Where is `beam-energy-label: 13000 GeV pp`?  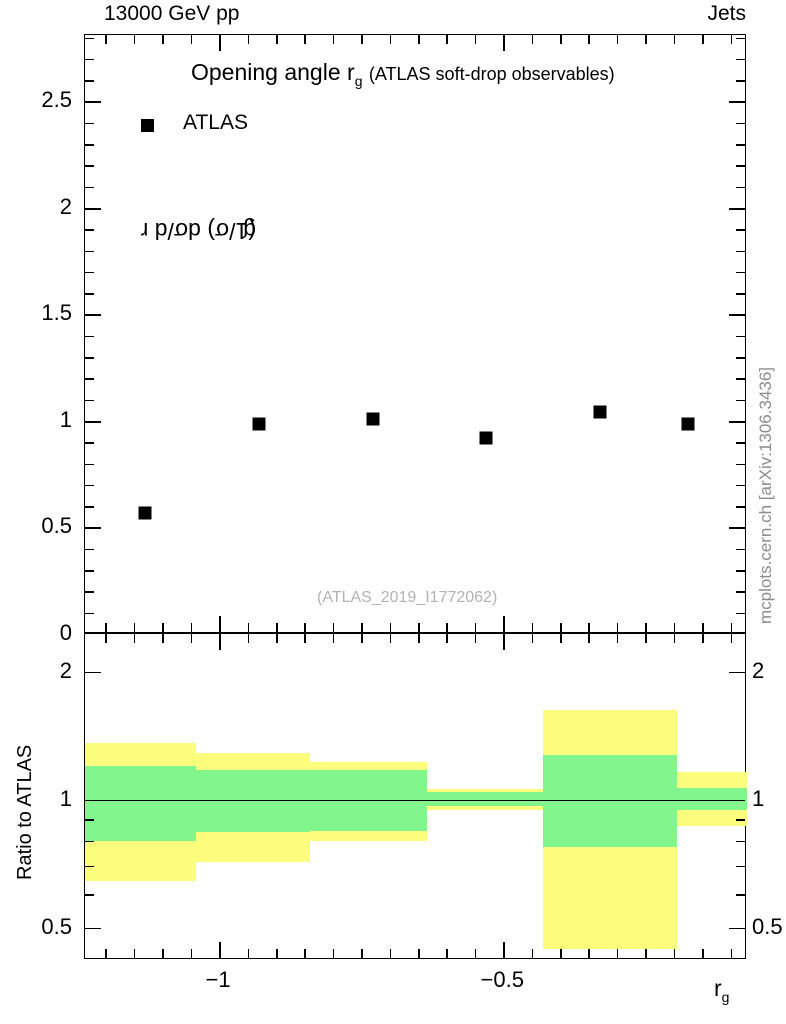
beam-energy-label: 13000 GeV pp is located at coordinates (172, 13).